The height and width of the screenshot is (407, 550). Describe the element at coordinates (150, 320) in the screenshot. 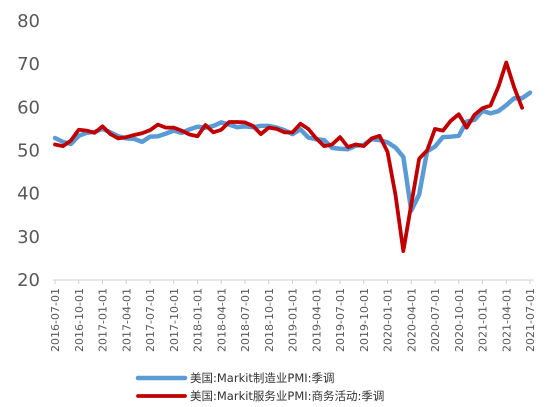

I see `x-tick-label: 2017-07-01` at that location.